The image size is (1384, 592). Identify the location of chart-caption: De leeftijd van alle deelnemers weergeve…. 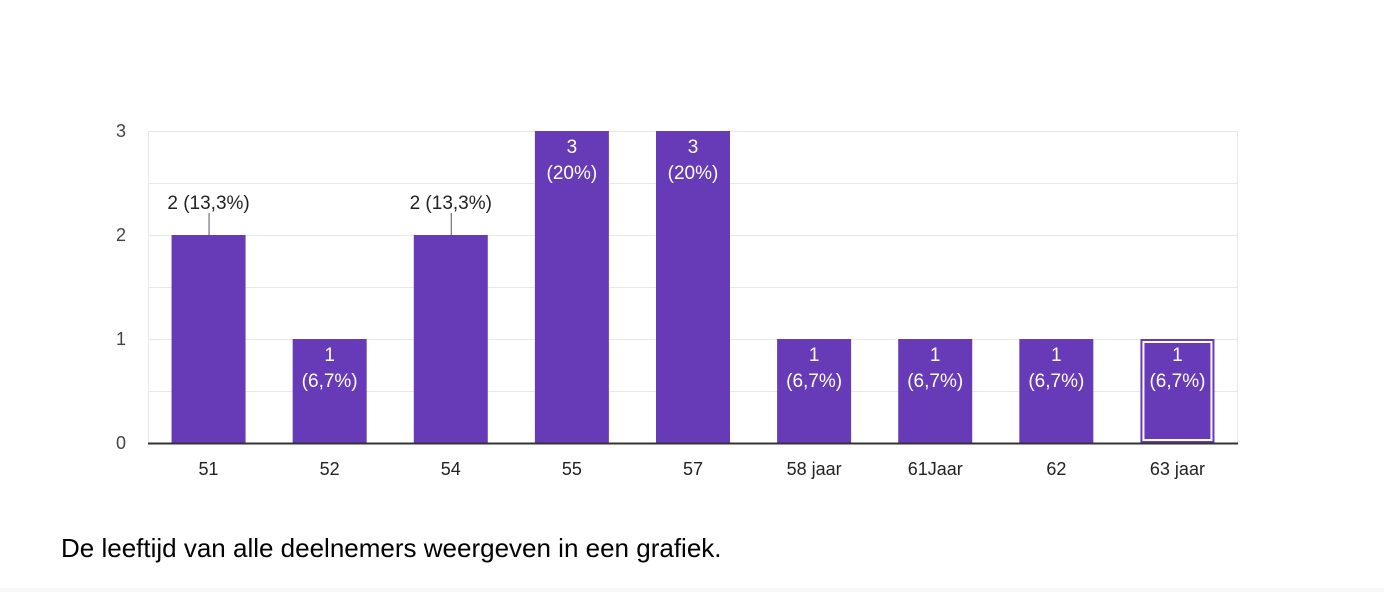
(391, 548).